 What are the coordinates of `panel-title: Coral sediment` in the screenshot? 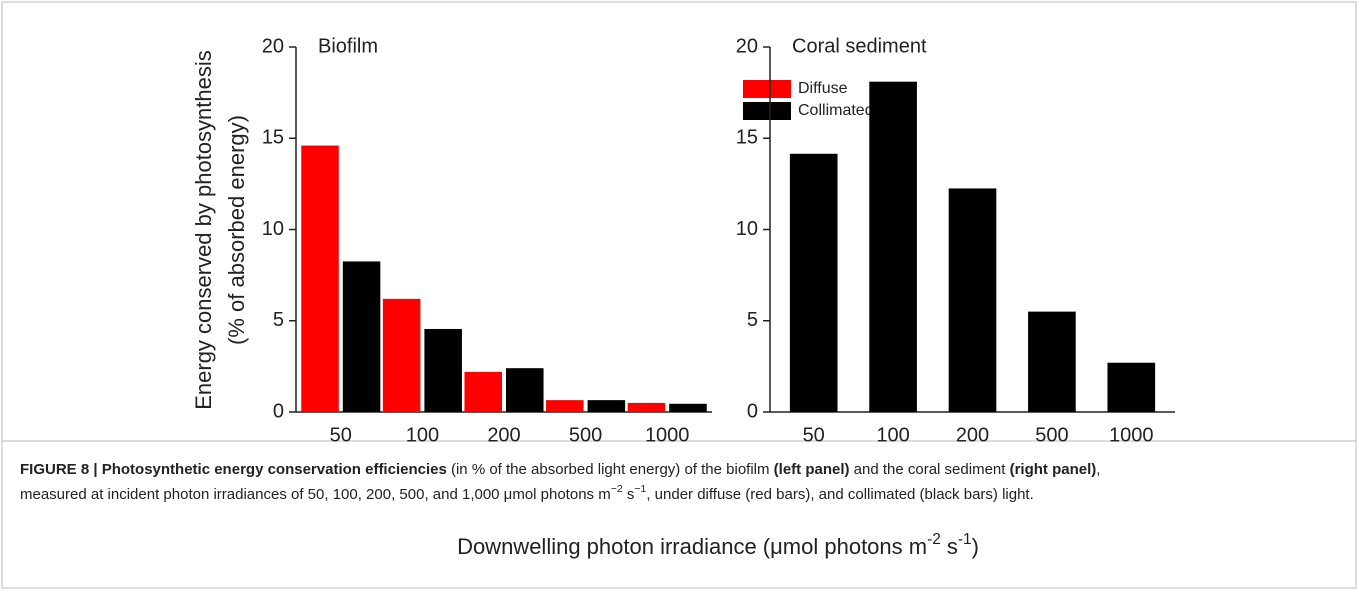 It's located at (859, 46).